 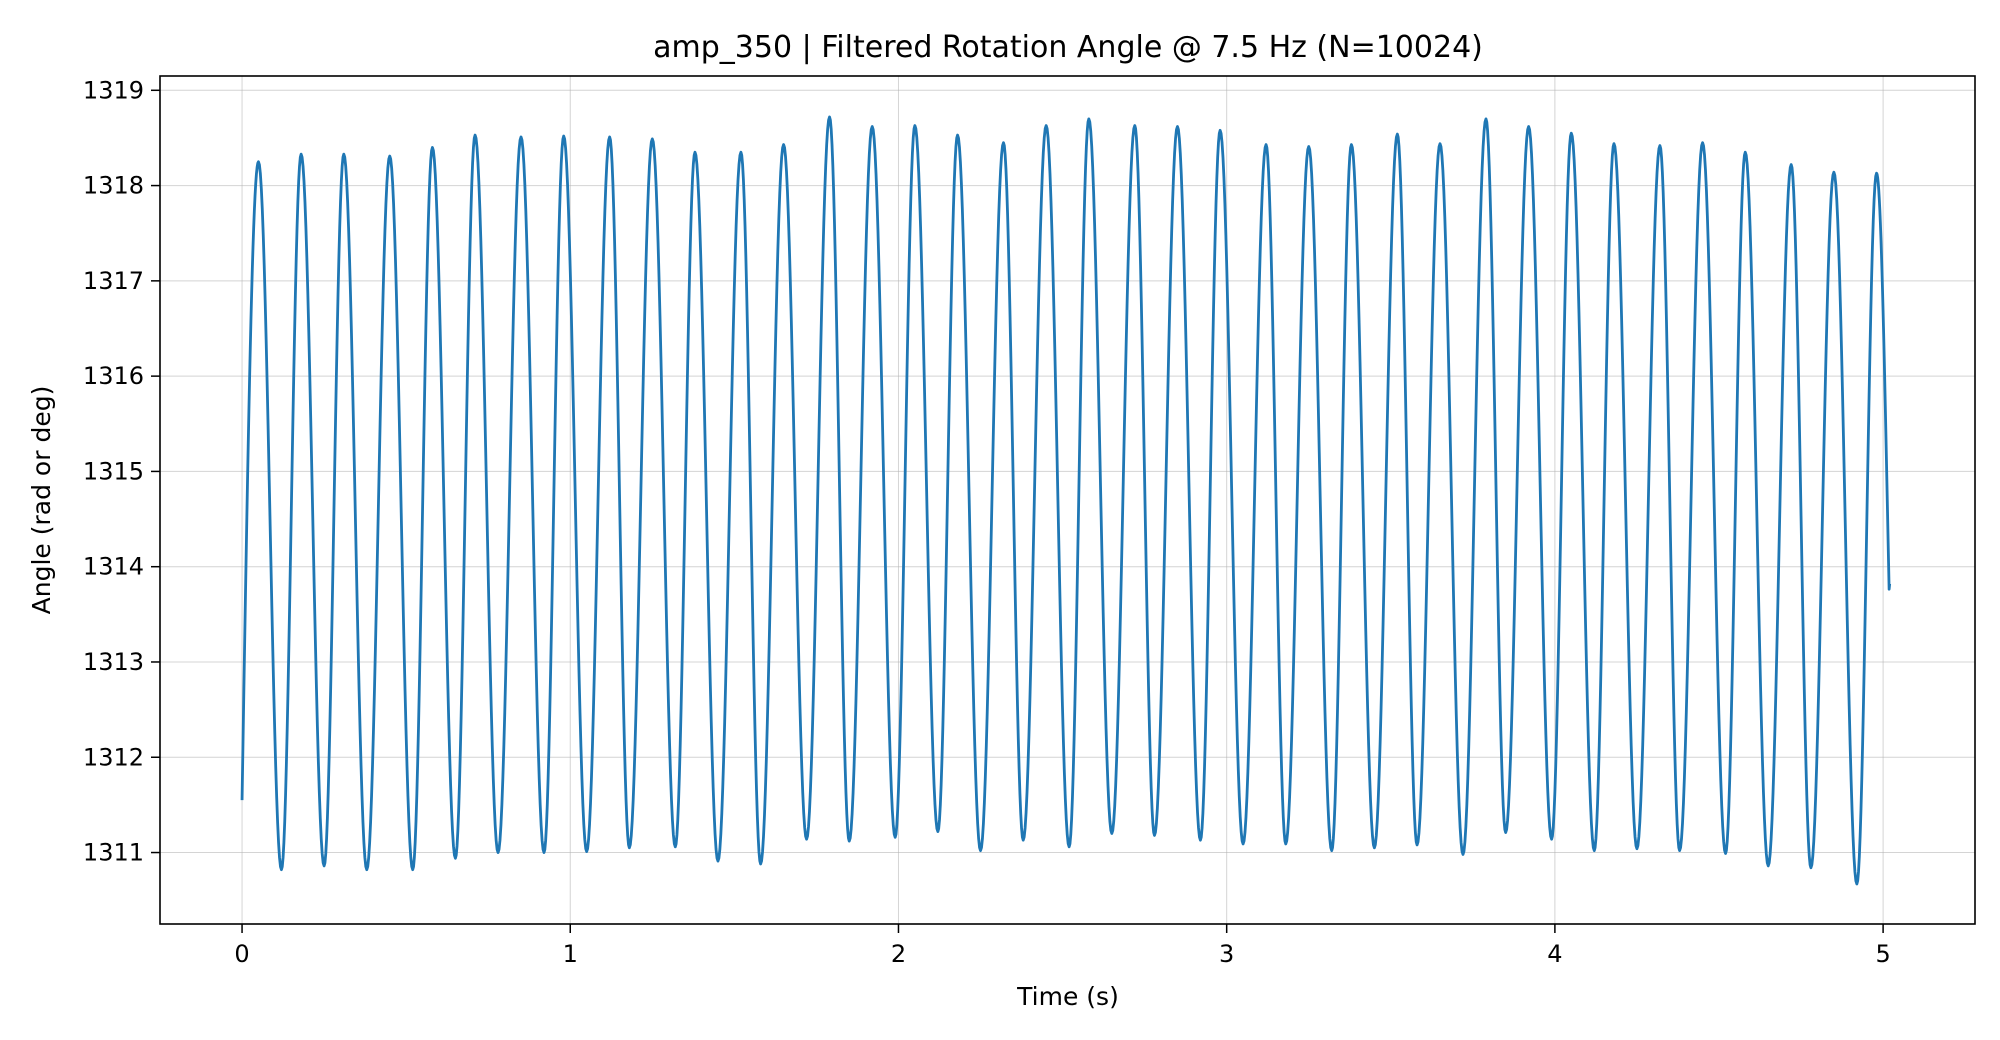 I want to click on x-axis: 0 1 2 3 4 5, so click(x=1062, y=946).